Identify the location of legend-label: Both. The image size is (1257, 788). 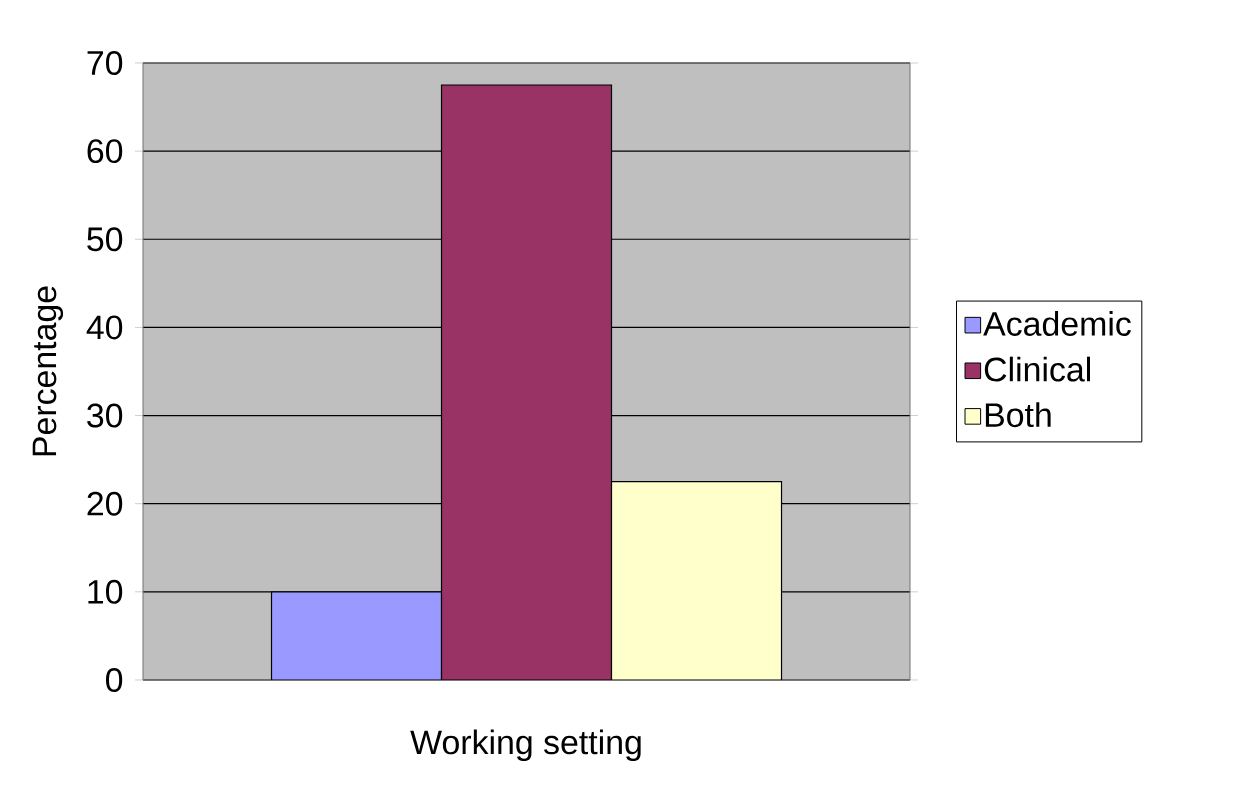
(1018, 415).